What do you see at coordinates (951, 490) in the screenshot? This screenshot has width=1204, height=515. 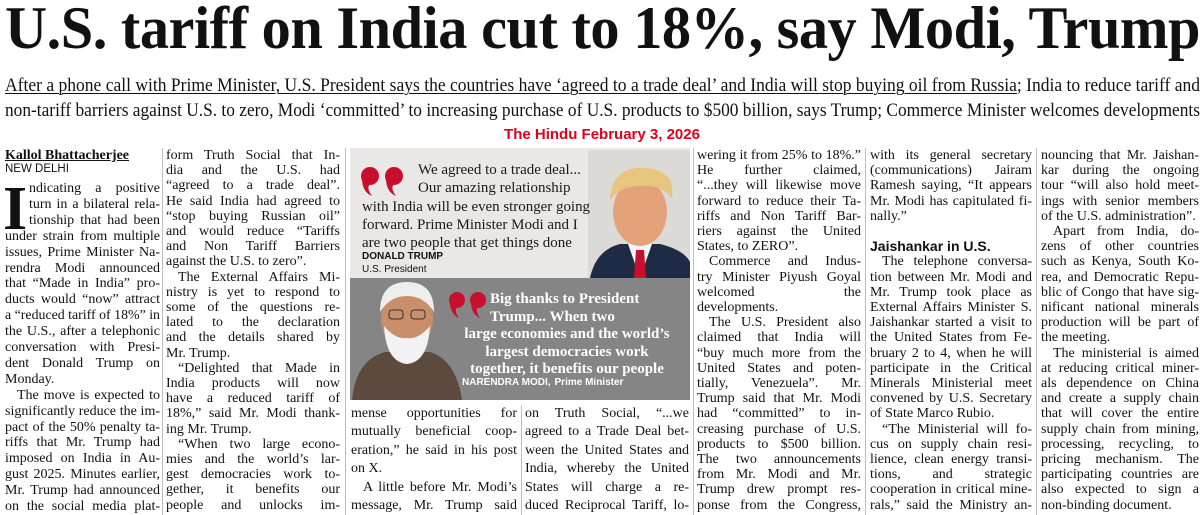 I see `text-line: cooperation in critical mine-` at bounding box center [951, 490].